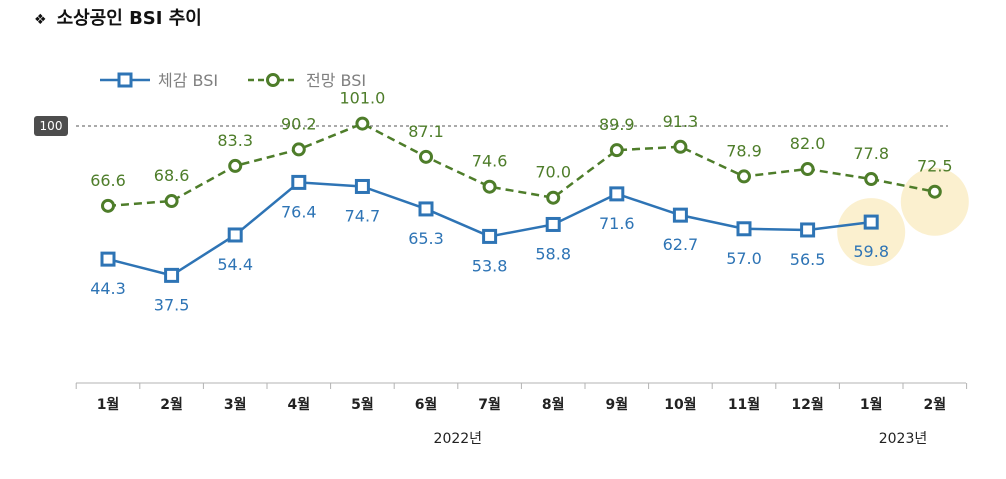 The height and width of the screenshot is (479, 1006). What do you see at coordinates (616, 404) in the screenshot?
I see `x-tick-label: 9월` at bounding box center [616, 404].